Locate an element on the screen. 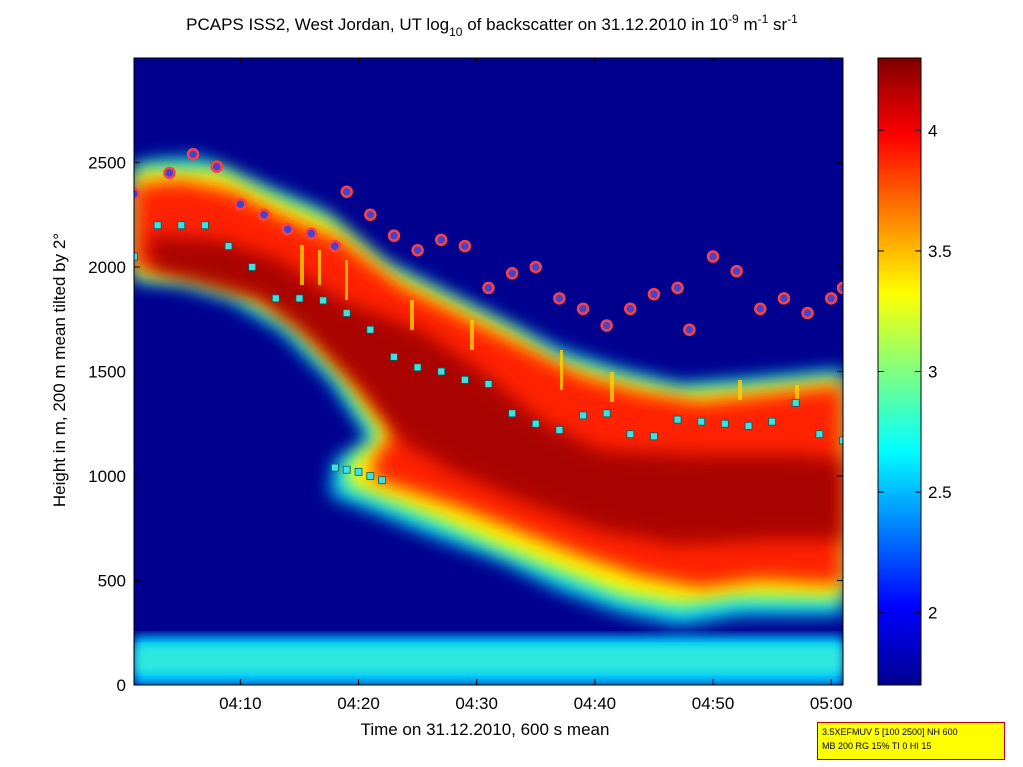 Image resolution: width=1023 pixels, height=767 pixels. y-tick-label: 2500 is located at coordinates (107, 163).